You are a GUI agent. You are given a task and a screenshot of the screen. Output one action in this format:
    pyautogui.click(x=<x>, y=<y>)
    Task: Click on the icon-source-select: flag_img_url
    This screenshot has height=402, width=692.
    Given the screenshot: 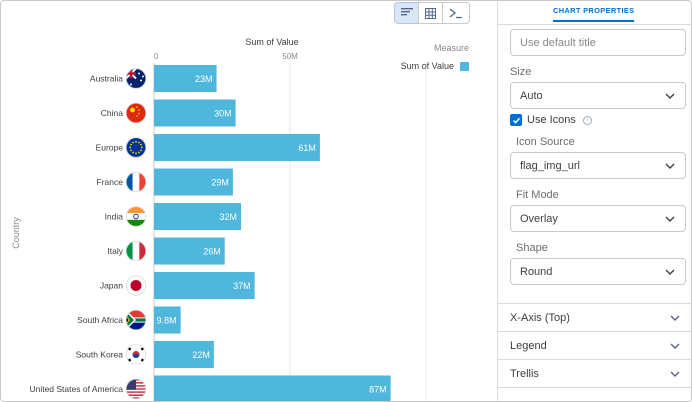 What is the action you would take?
    pyautogui.click(x=598, y=165)
    